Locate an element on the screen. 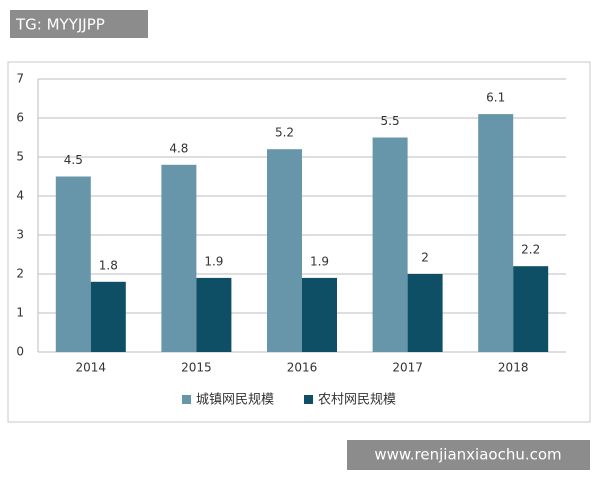 The width and height of the screenshot is (600, 480). data-label: 5.2 is located at coordinates (284, 133).